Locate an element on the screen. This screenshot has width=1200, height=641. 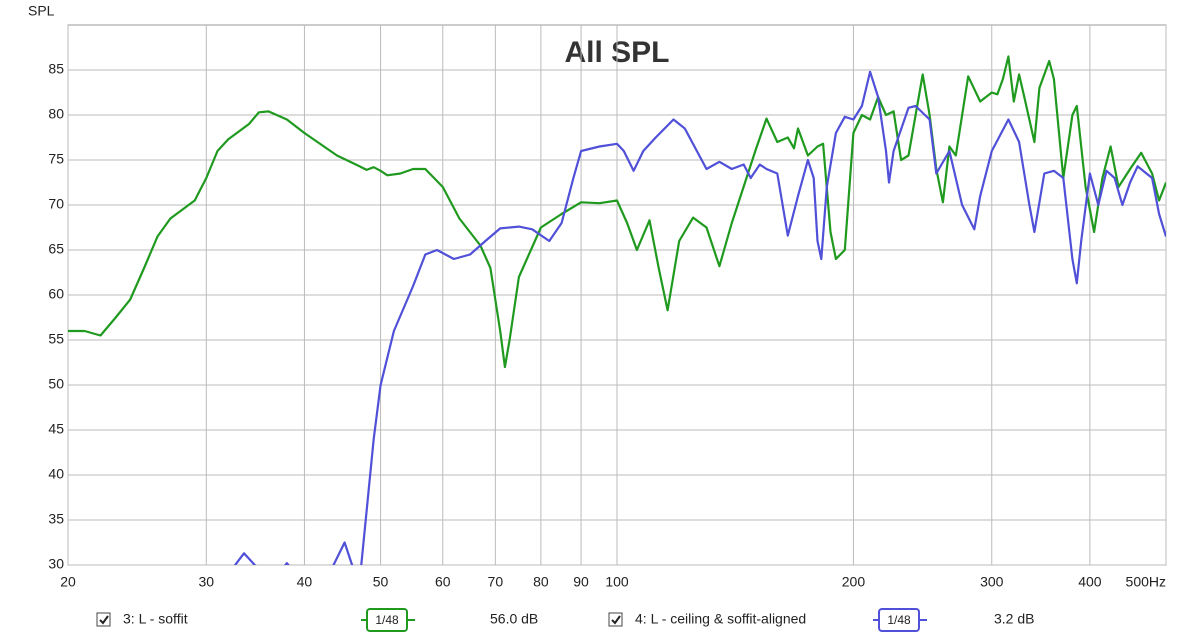
y-tick-label: 65 is located at coordinates (56, 249).